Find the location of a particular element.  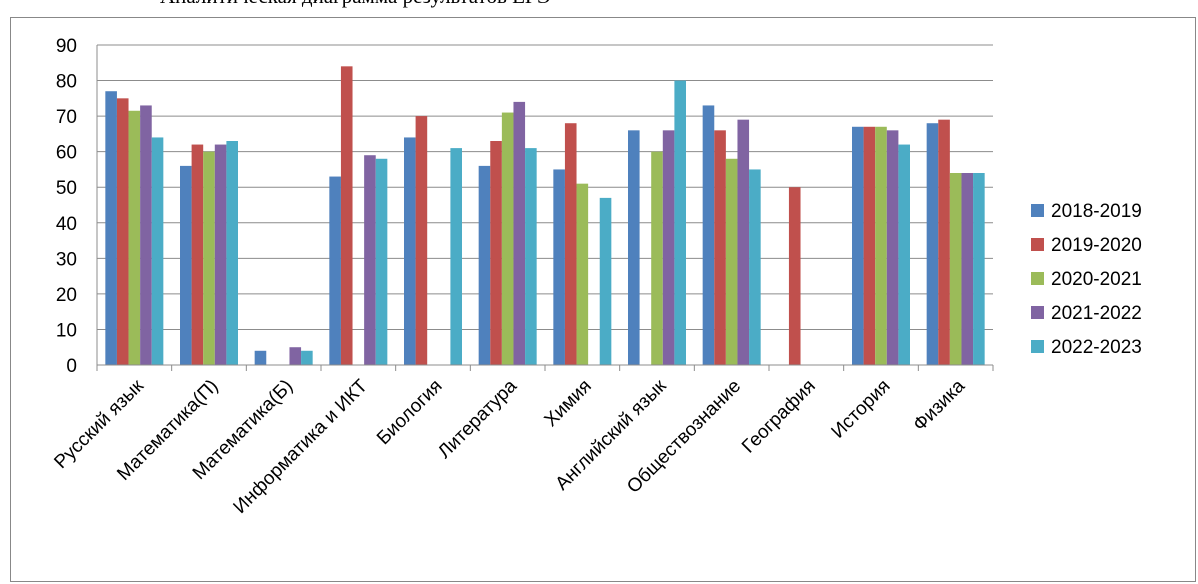

x-tick-label: Физика is located at coordinates (939, 405).